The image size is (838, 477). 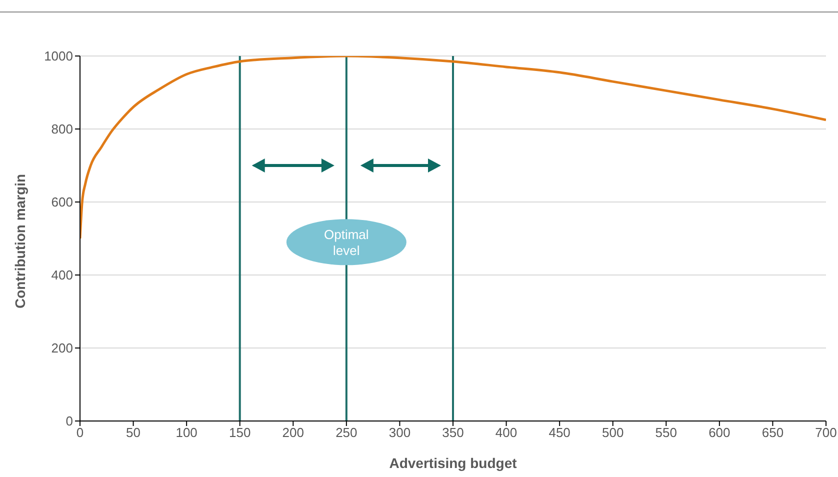 What do you see at coordinates (293, 432) in the screenshot?
I see `x-tick-label: 200` at bounding box center [293, 432].